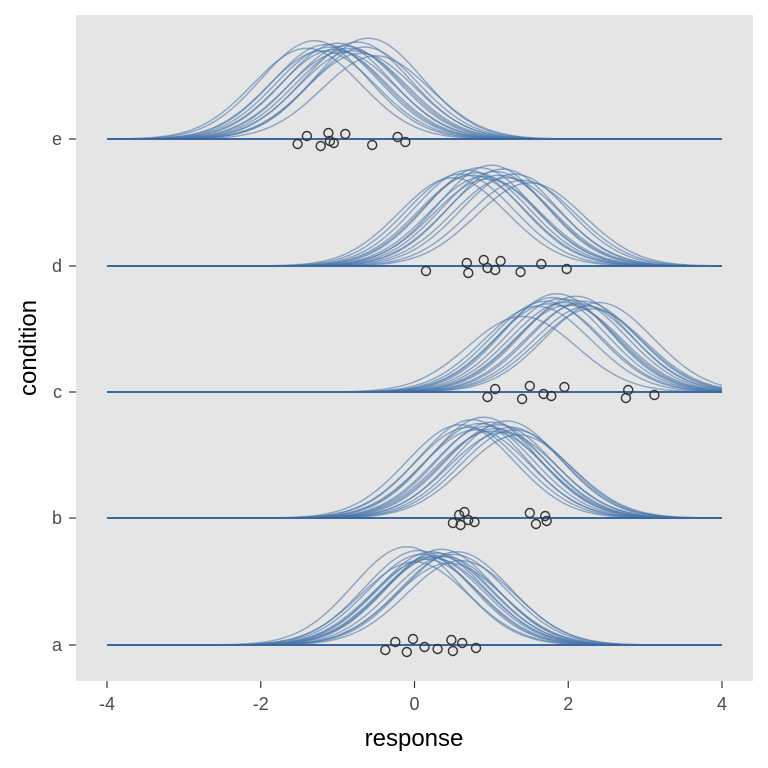 Image resolution: width=768 pixels, height=768 pixels. What do you see at coordinates (28, 348) in the screenshot?
I see `y-axis-title: condition` at bounding box center [28, 348].